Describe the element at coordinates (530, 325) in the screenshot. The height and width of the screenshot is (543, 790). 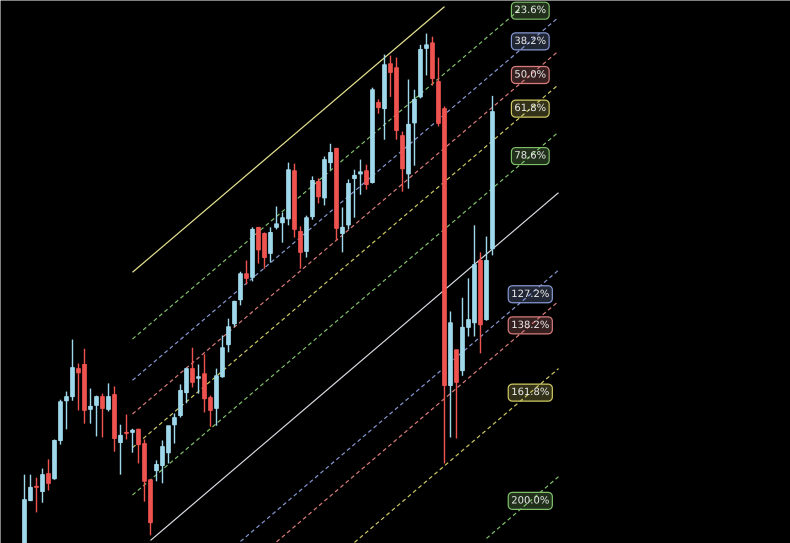
I see `series-label: 138.2%` at that location.